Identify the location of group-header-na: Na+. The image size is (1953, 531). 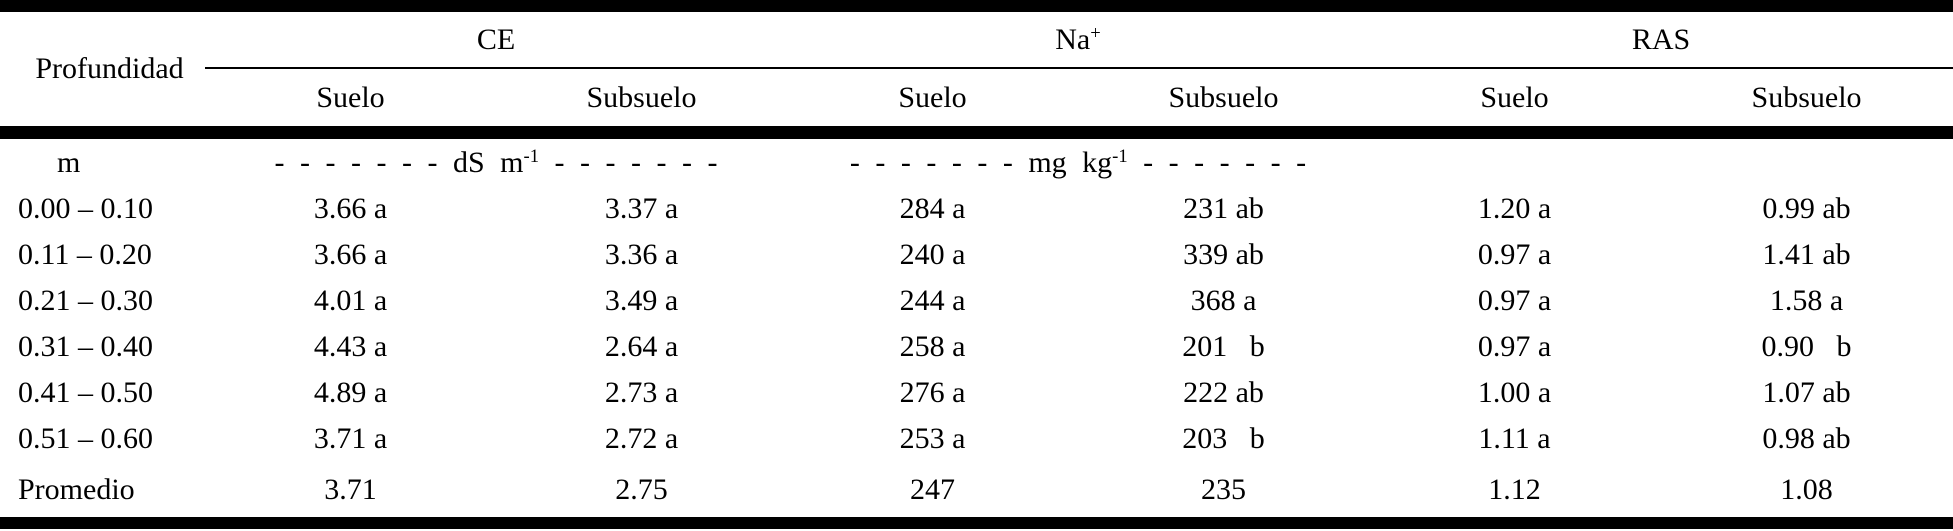
(1078, 37).